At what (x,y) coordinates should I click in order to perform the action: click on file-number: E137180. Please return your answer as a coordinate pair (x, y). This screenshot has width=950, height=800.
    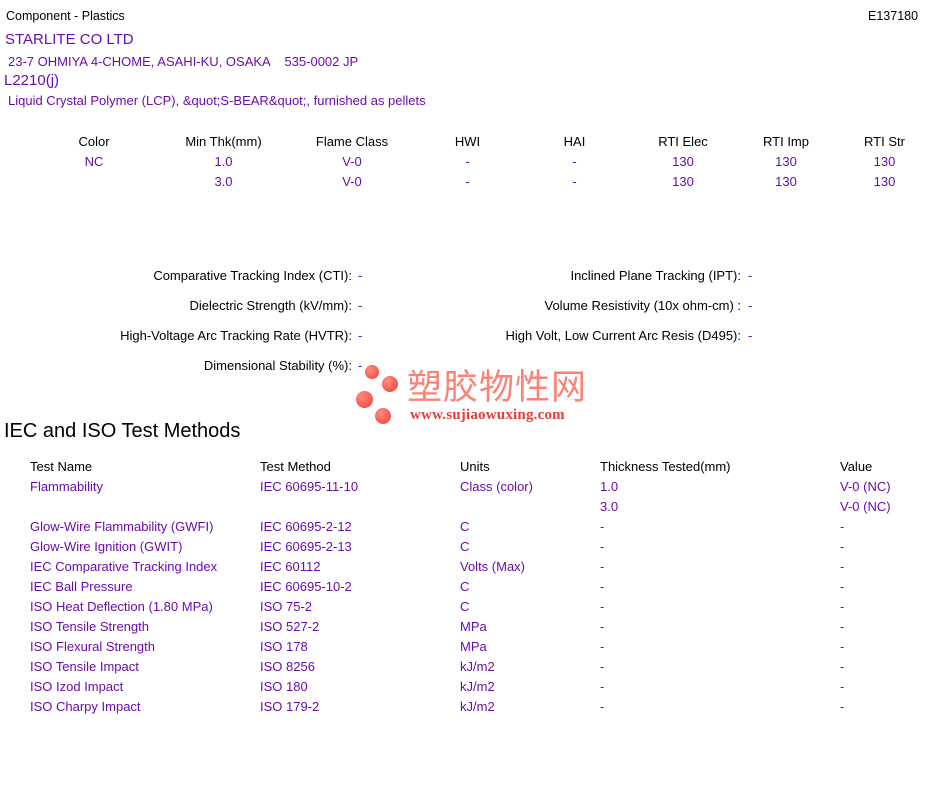
    Looking at the image, I should click on (893, 16).